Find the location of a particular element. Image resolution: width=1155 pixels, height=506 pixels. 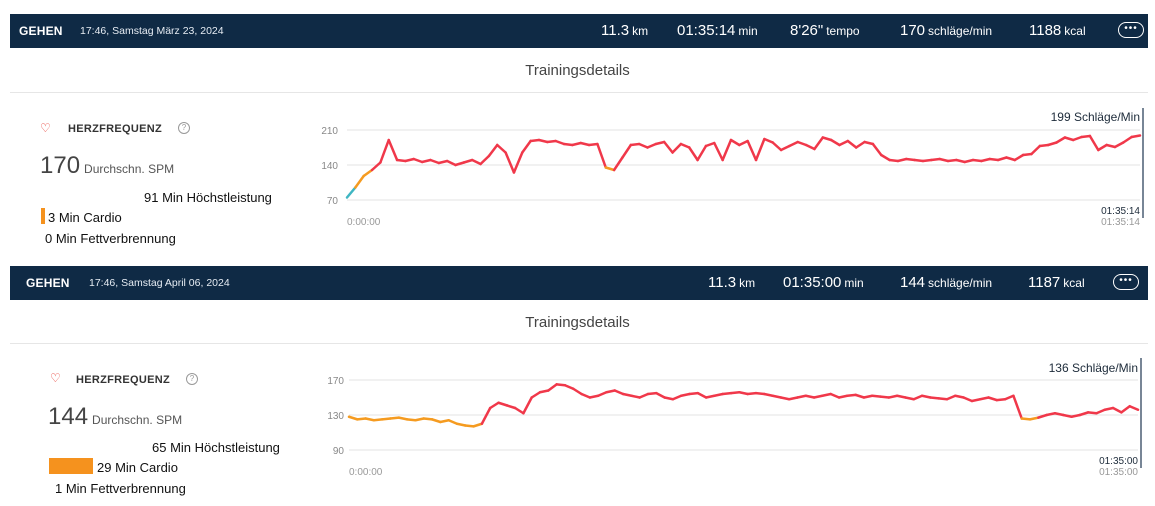

stat-heart-rate: 170 schläge/min is located at coordinates (946, 30).